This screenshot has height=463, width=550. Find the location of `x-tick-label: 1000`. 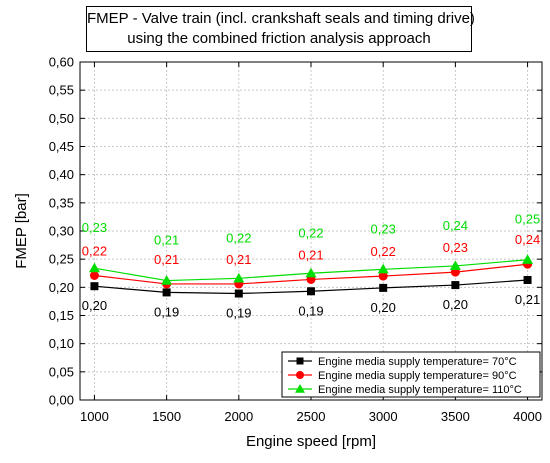

x-tick-label: 1000 is located at coordinates (94, 416).